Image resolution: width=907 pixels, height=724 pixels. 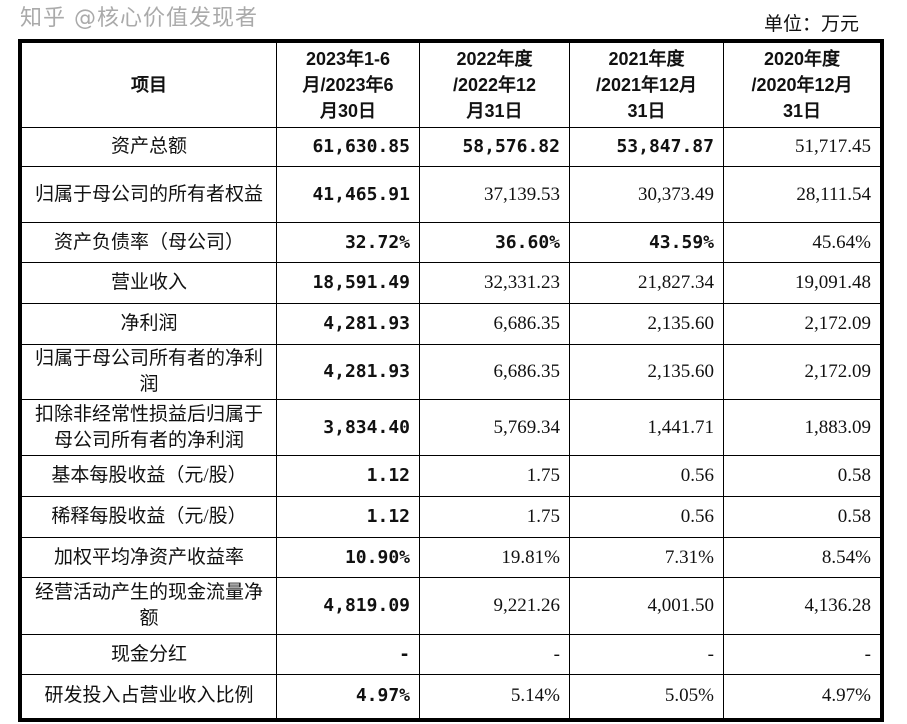 I want to click on row-label: 基本每股收益（元/股）, so click(x=148, y=476).